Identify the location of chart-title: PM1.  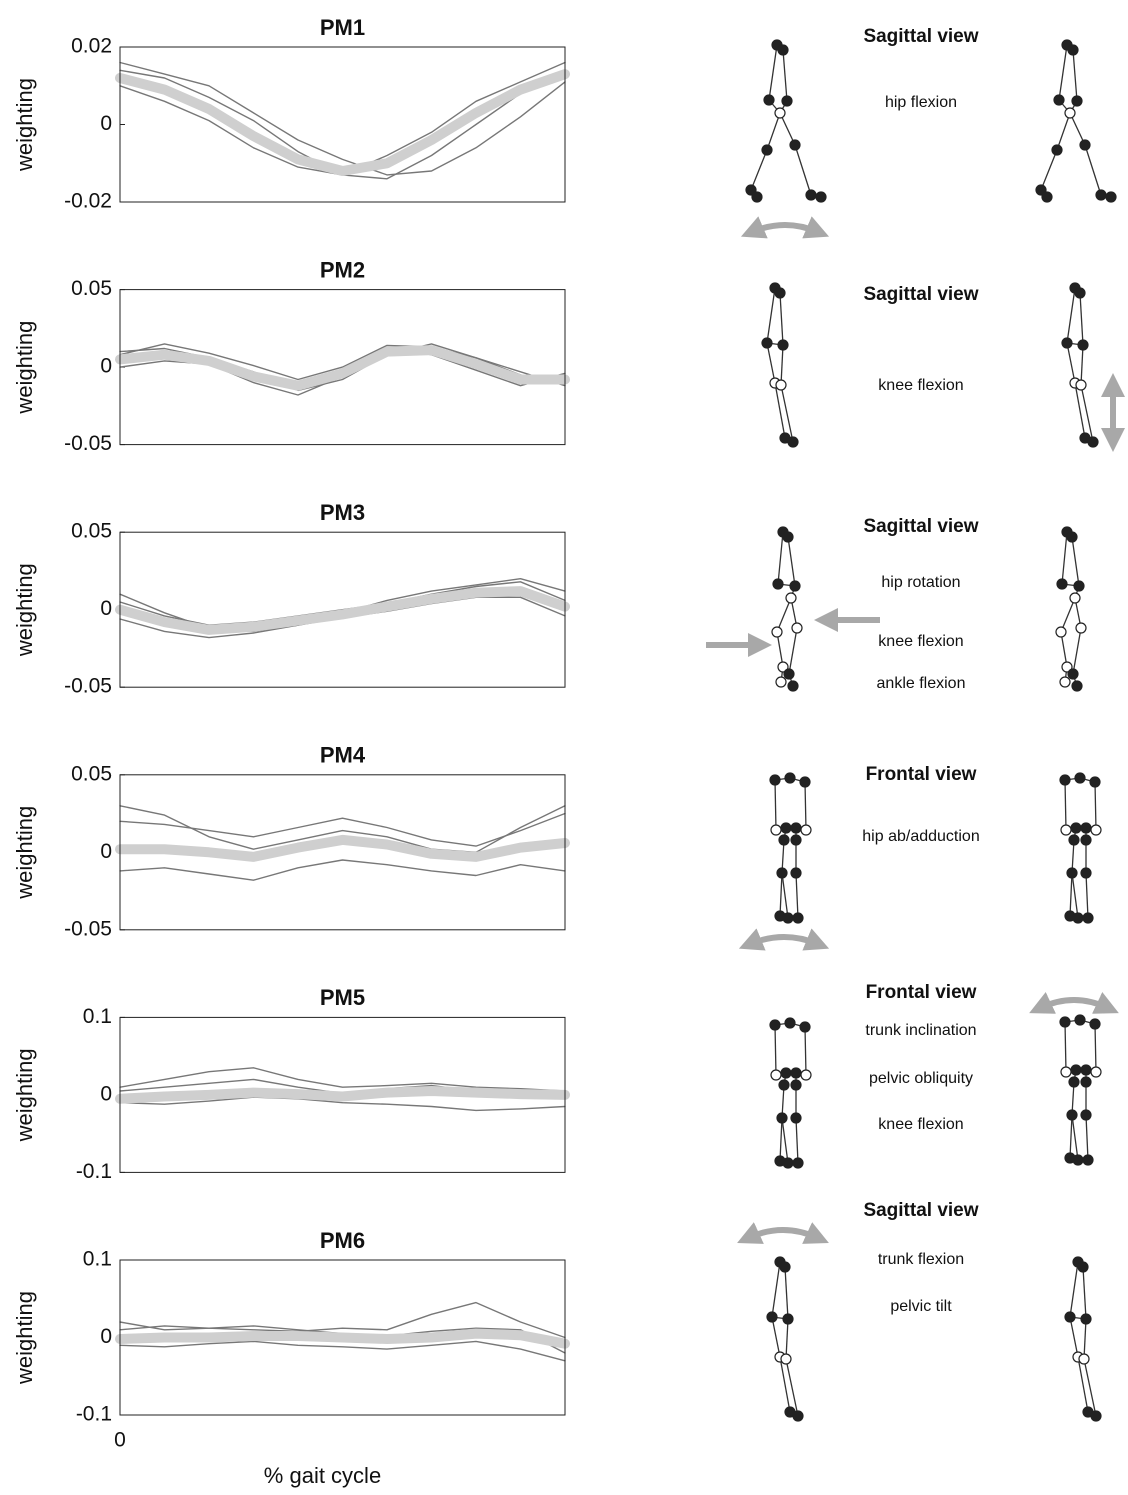
(342, 27).